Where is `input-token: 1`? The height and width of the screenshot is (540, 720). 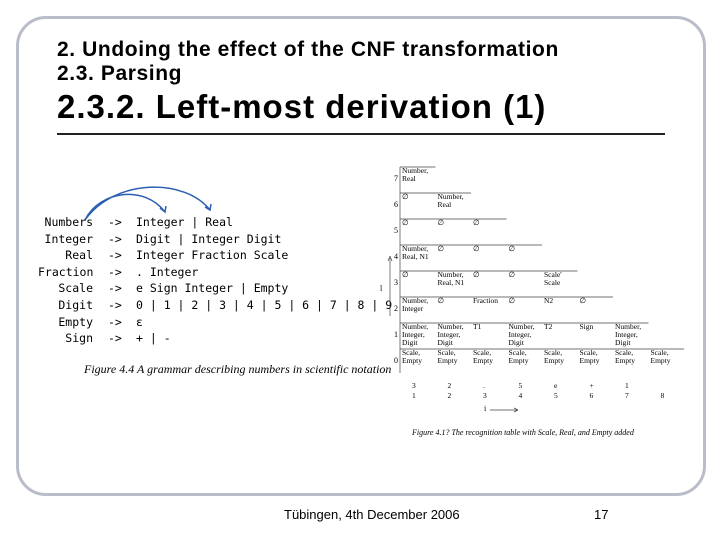
input-token: 1 is located at coordinates (627, 385).